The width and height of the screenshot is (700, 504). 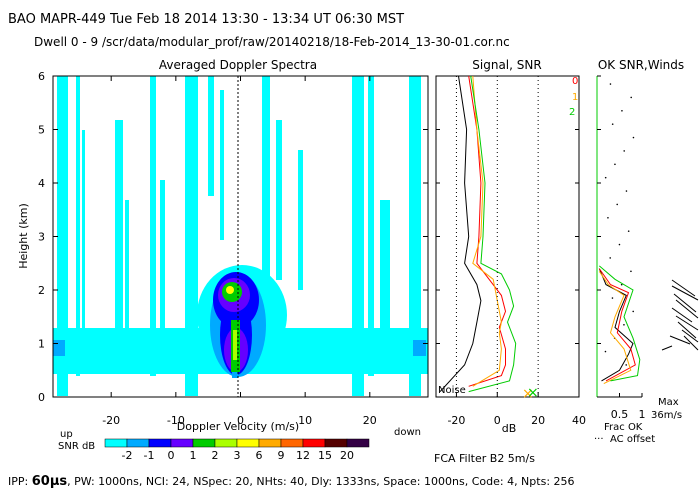 I want to click on snr-colorbar: up down SNR dB -2 -1 0 1 2 3 6 9 12 15 20, so click(x=239, y=444).